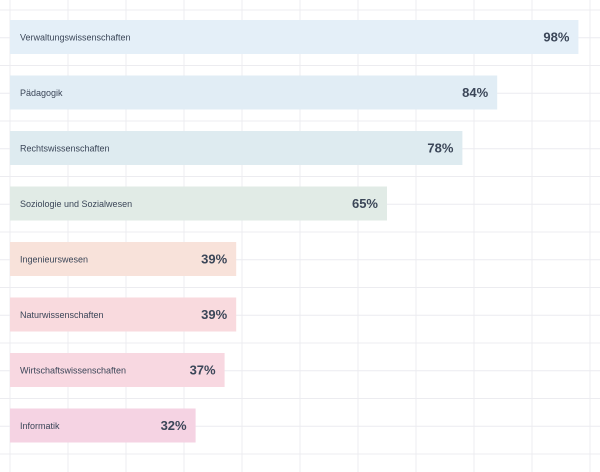 The image size is (600, 472). What do you see at coordinates (203, 370) in the screenshot?
I see `value-label: 37%` at bounding box center [203, 370].